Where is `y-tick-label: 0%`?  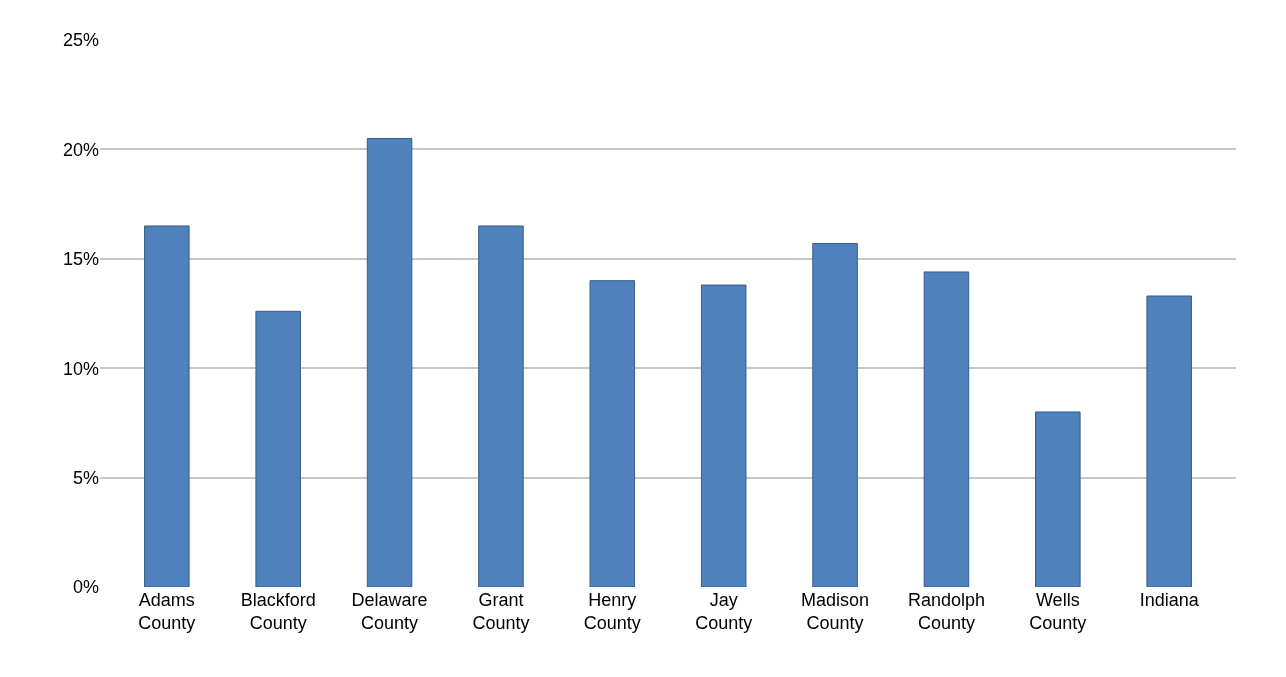 y-tick-label: 0% is located at coordinates (85, 587).